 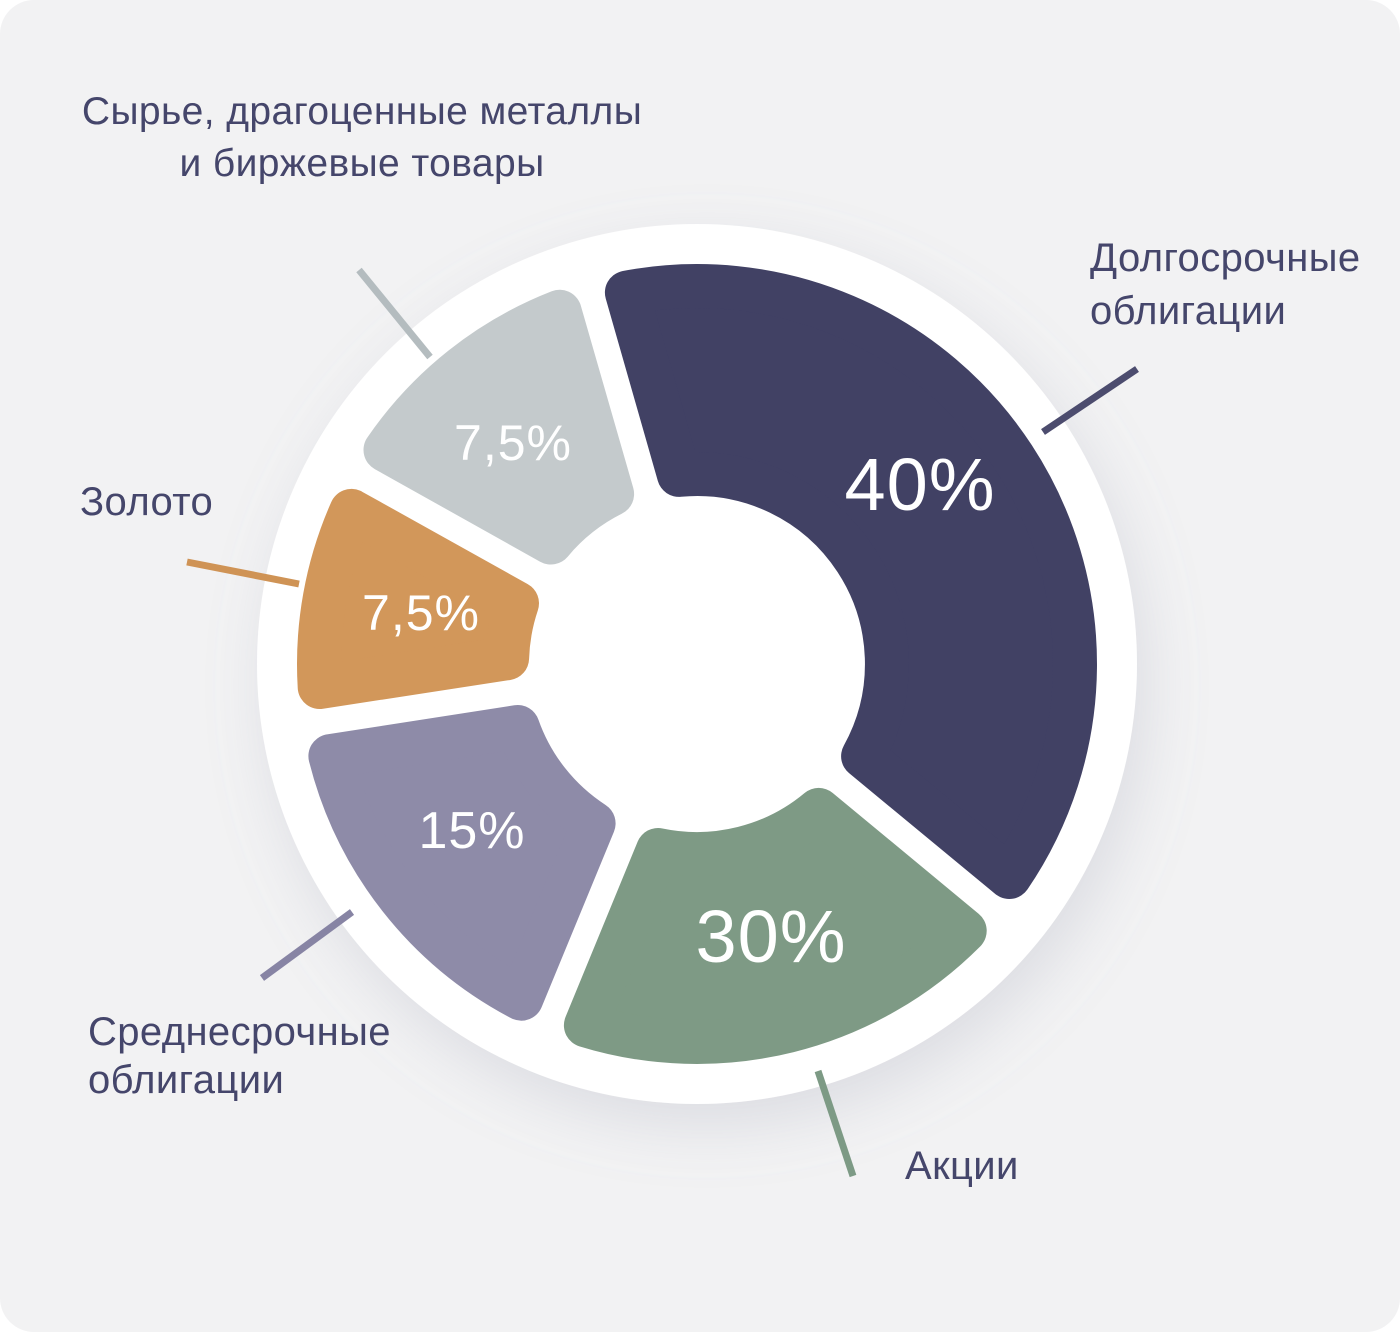 I want to click on leader-line-long-bonds, so click(x=1090, y=400).